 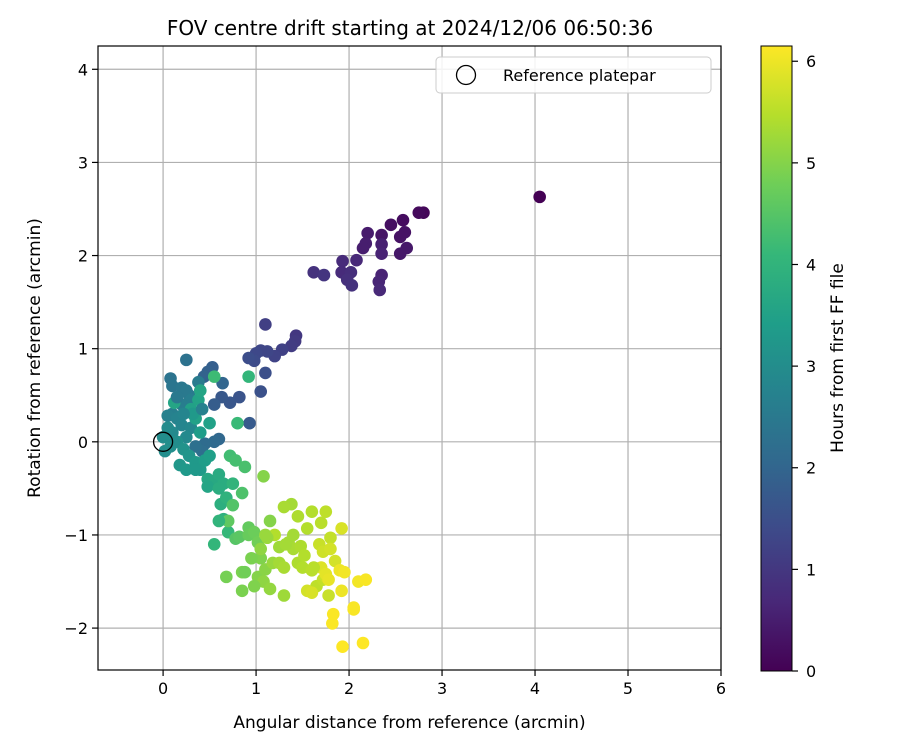 I want to click on y-tick-label: −2, so click(x=76, y=628).